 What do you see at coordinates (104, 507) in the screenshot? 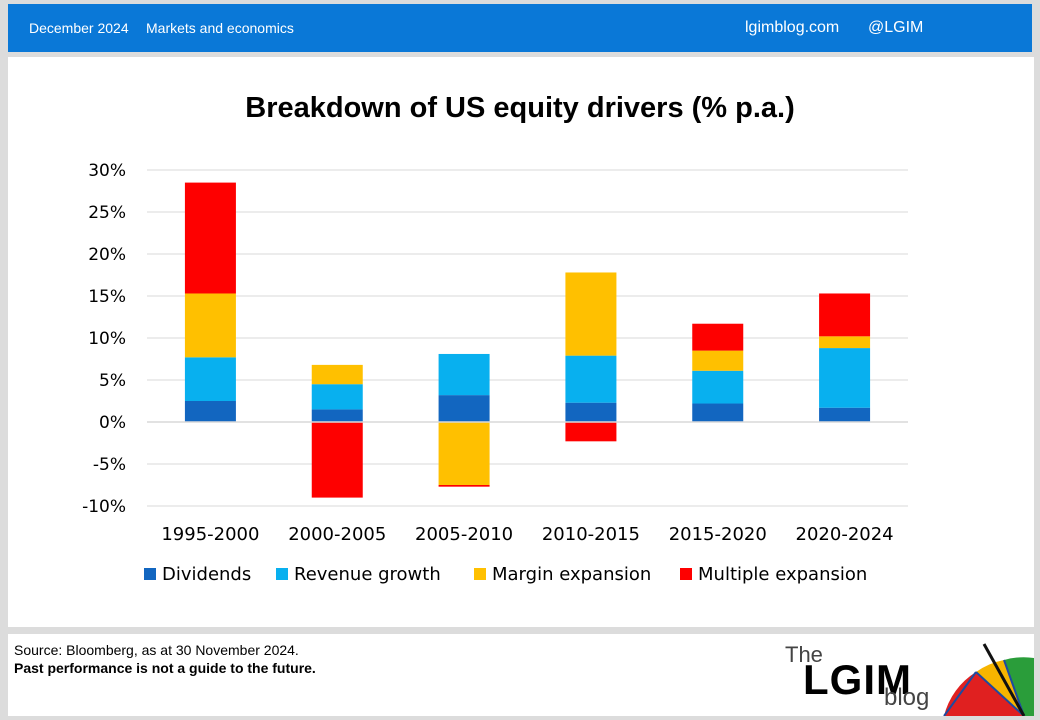
I see `y-tick-label: -10%` at bounding box center [104, 507].